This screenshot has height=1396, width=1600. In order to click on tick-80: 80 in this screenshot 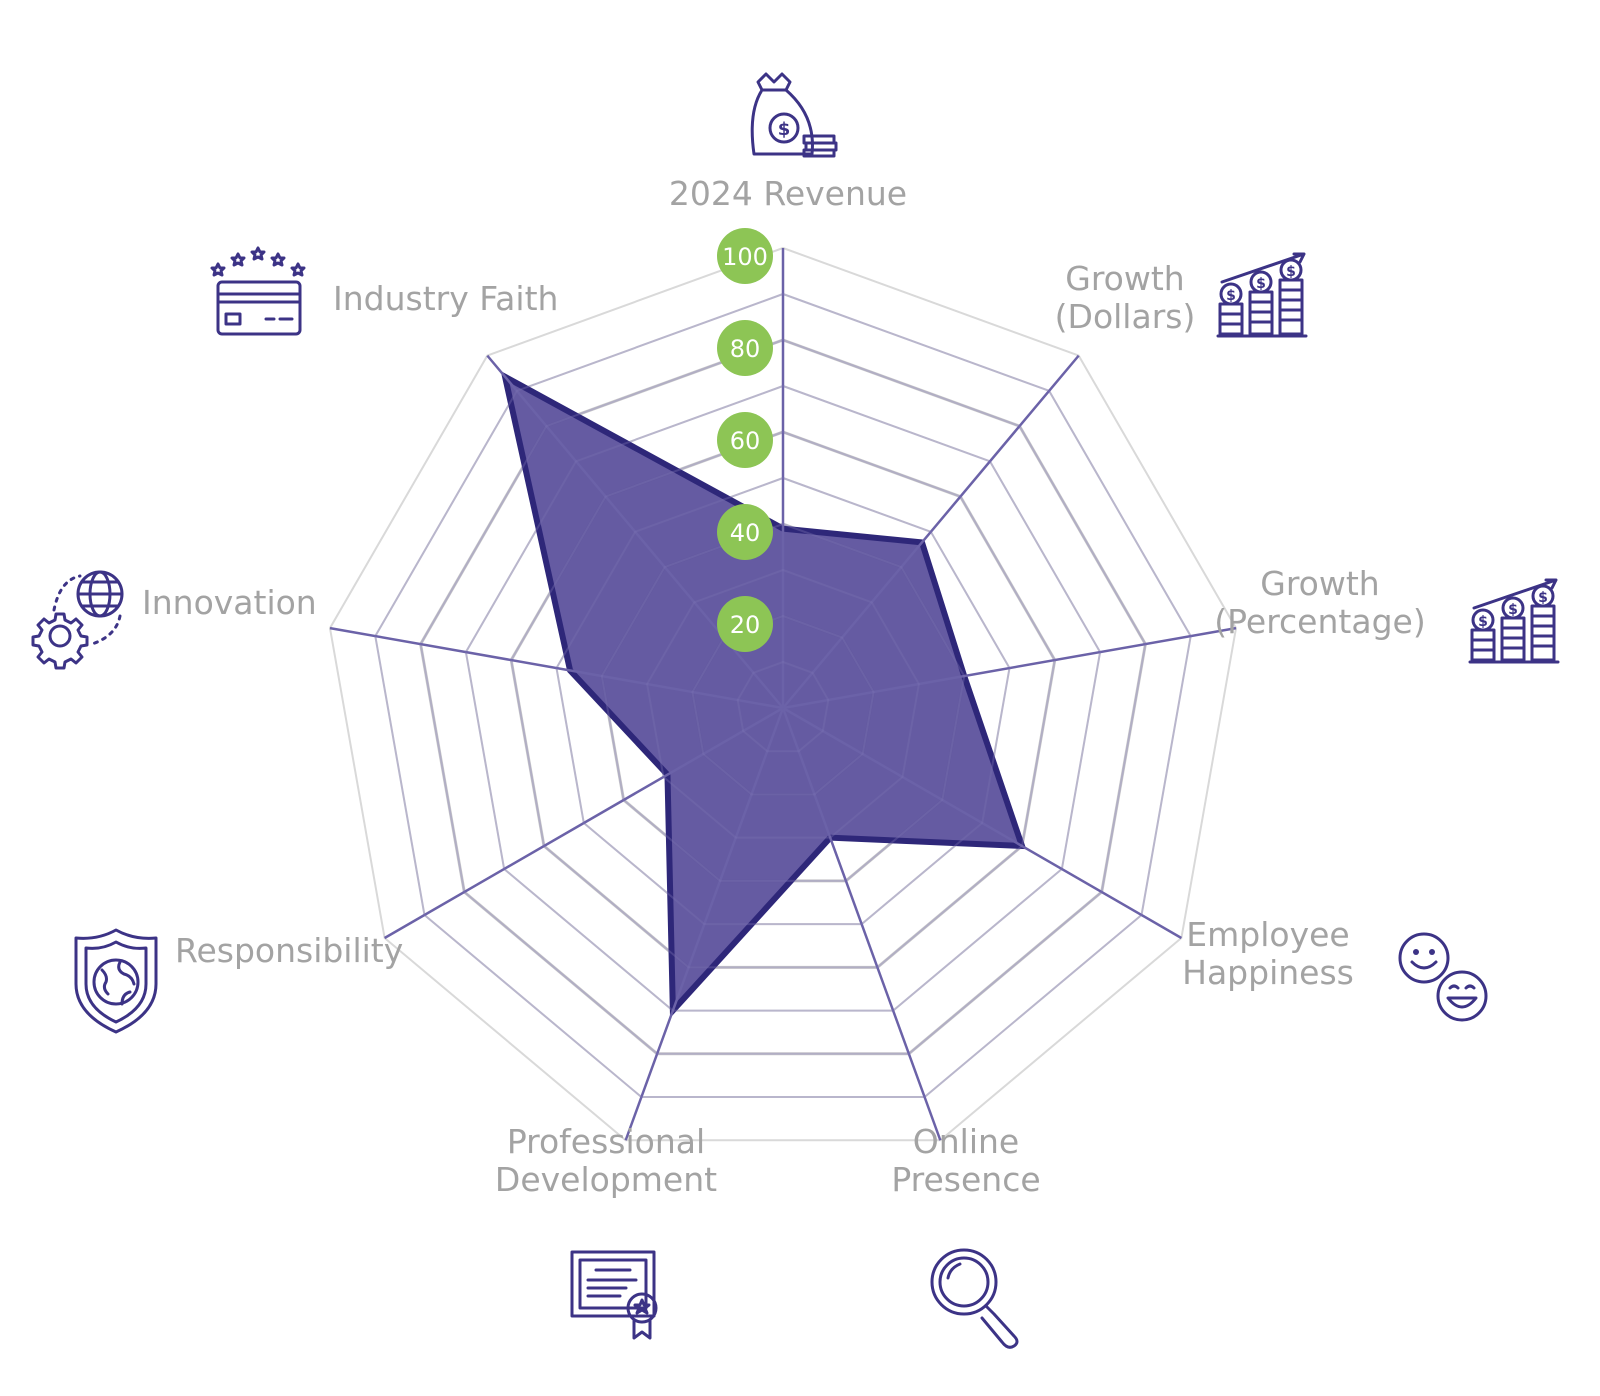, I will do `click(745, 348)`.